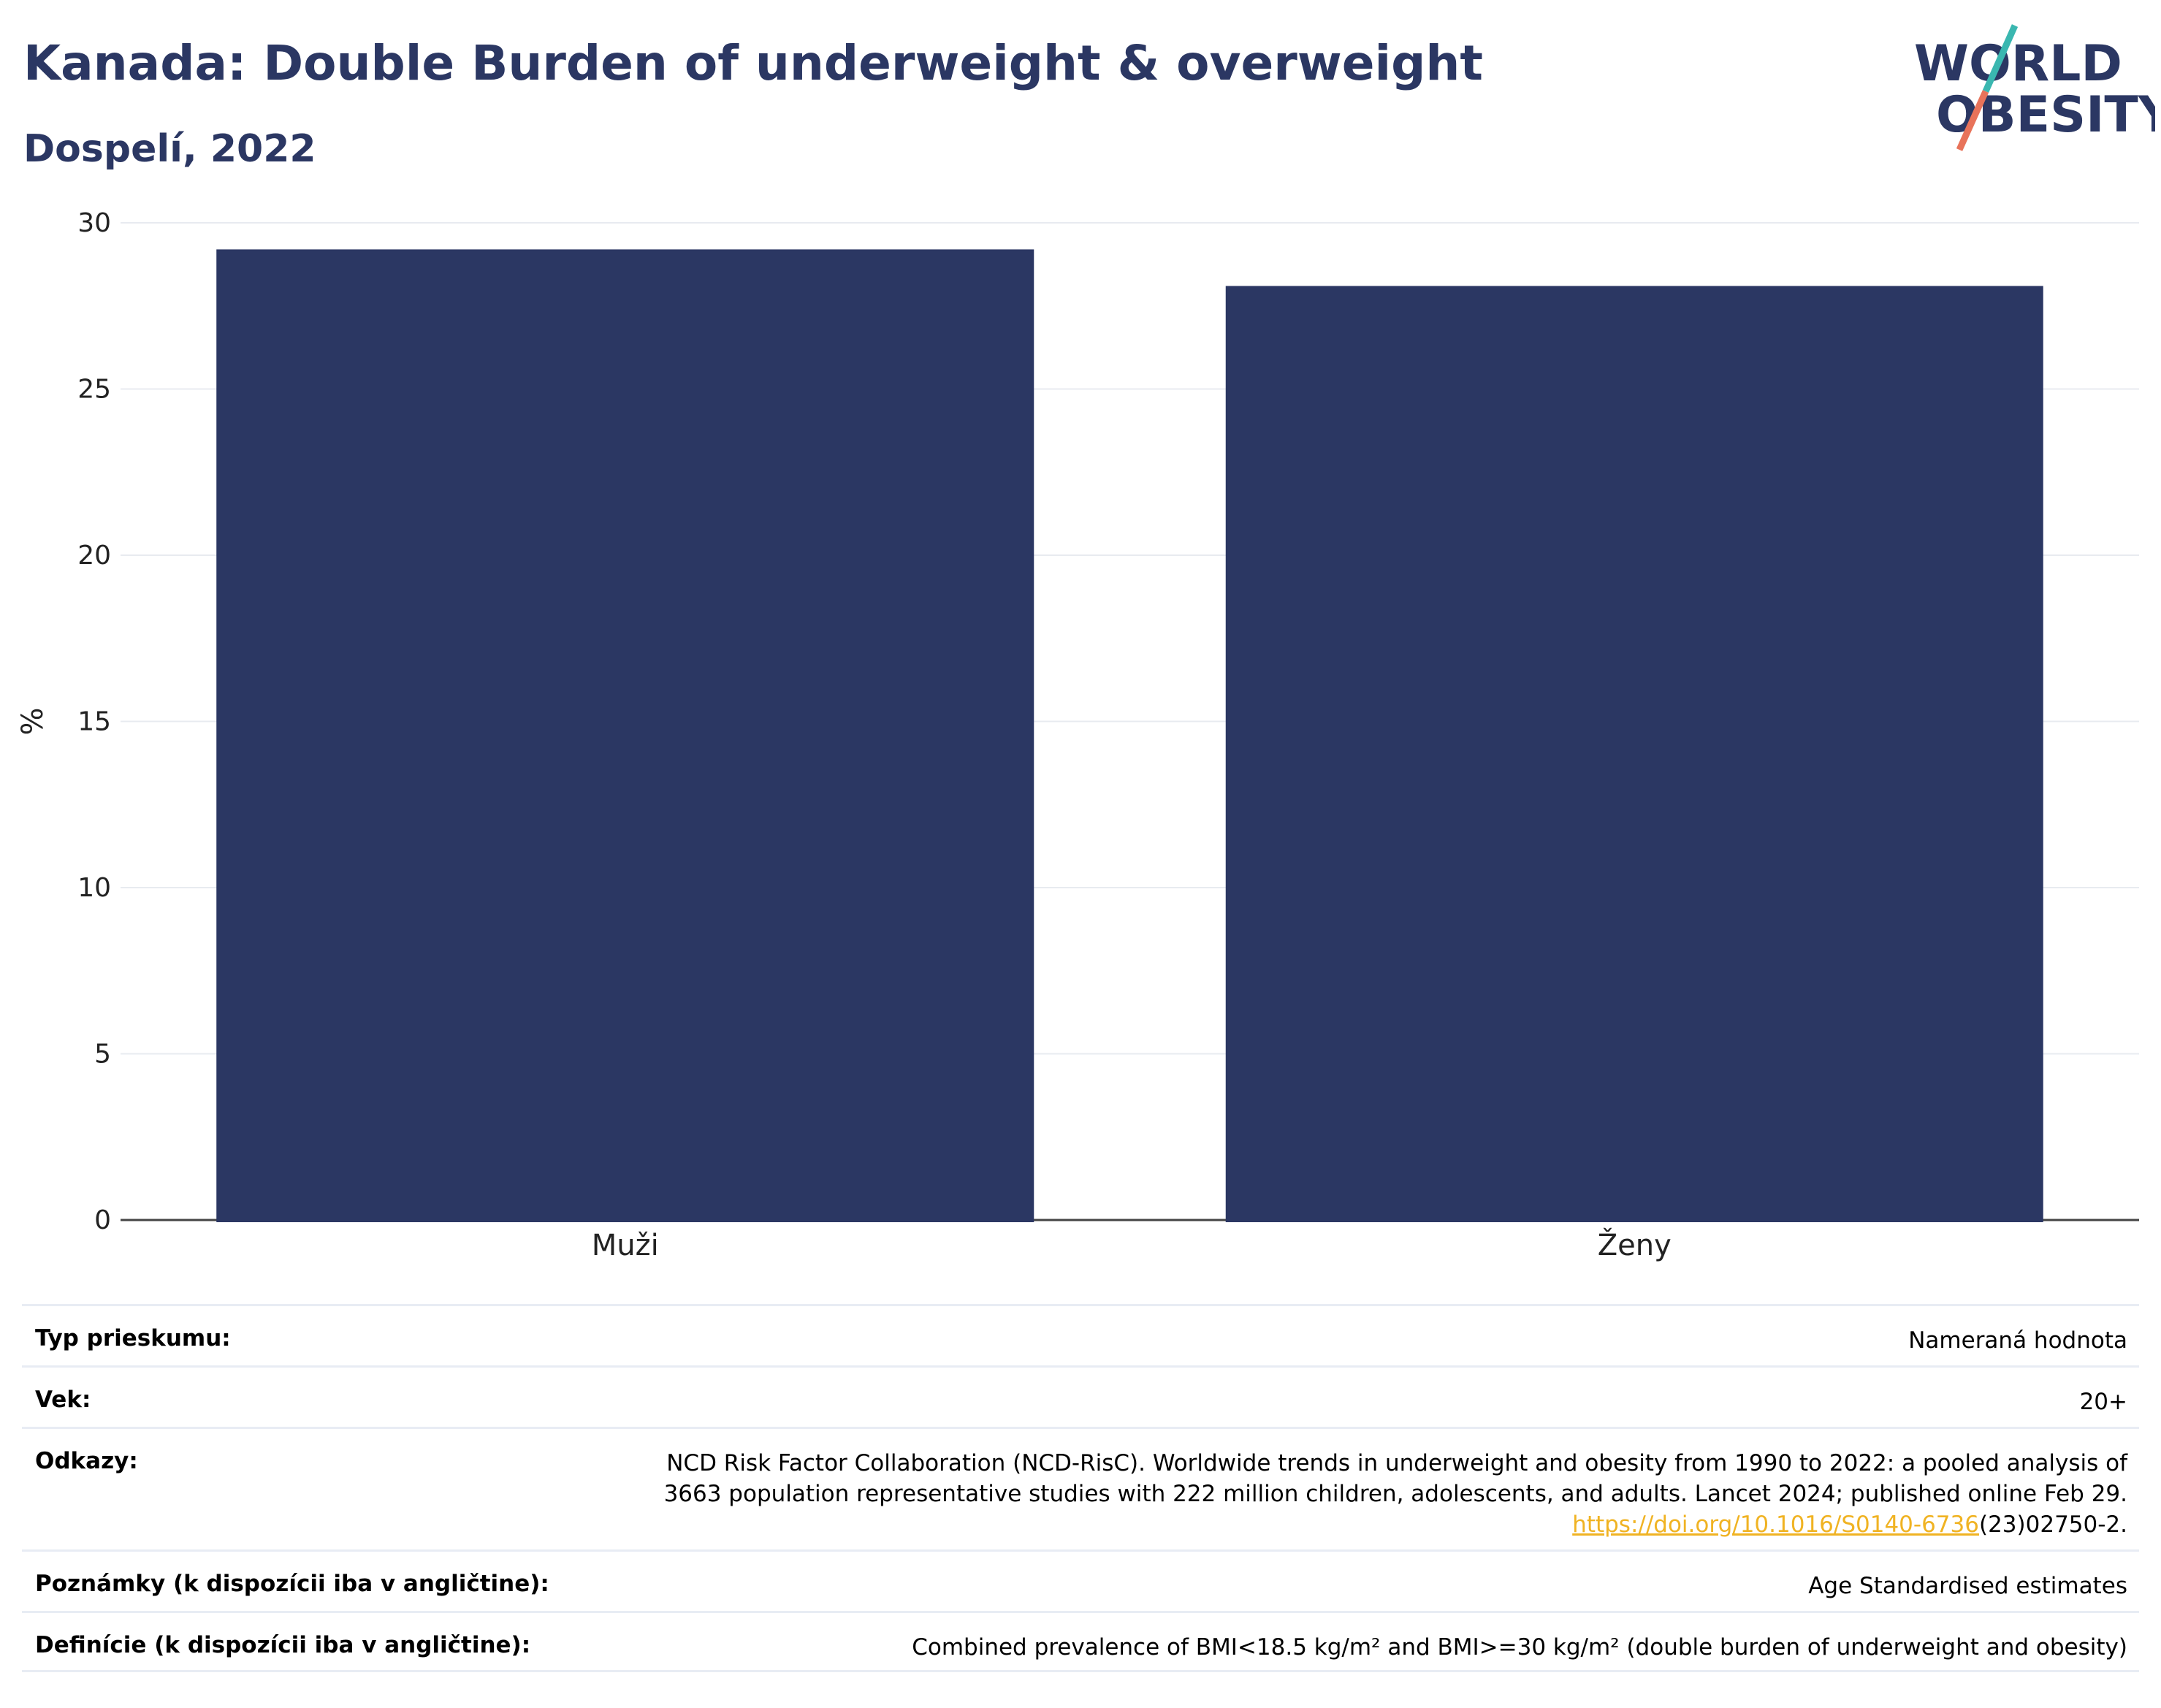  Describe the element at coordinates (102, 1055) in the screenshot. I see `y-tick-label: 5` at that location.